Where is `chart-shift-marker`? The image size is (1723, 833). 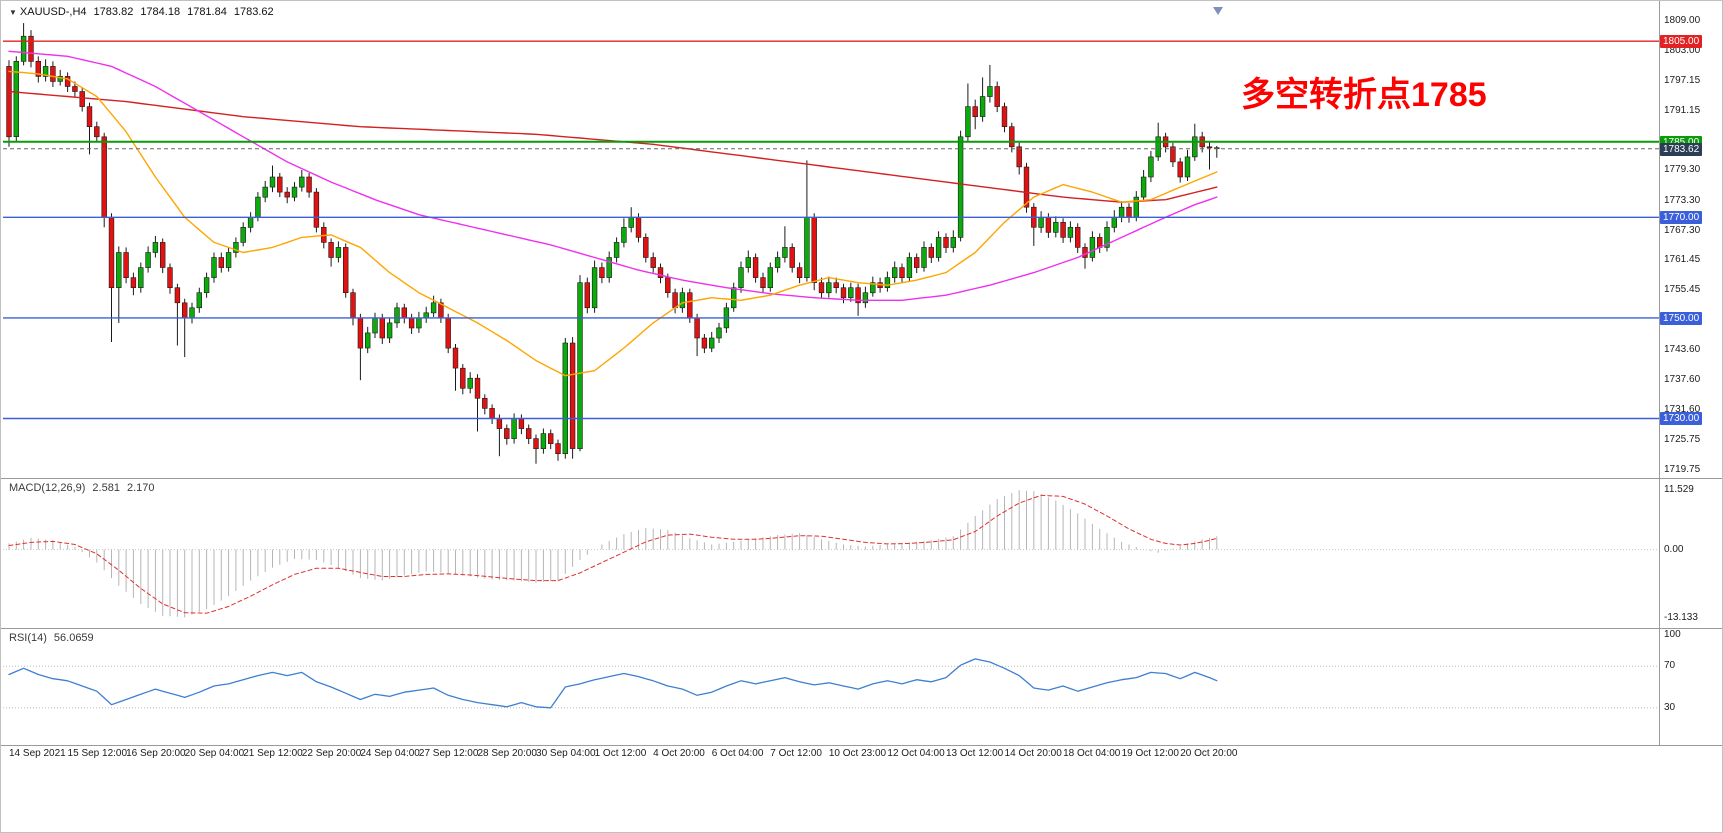
chart-shift-marker is located at coordinates (1218, 11).